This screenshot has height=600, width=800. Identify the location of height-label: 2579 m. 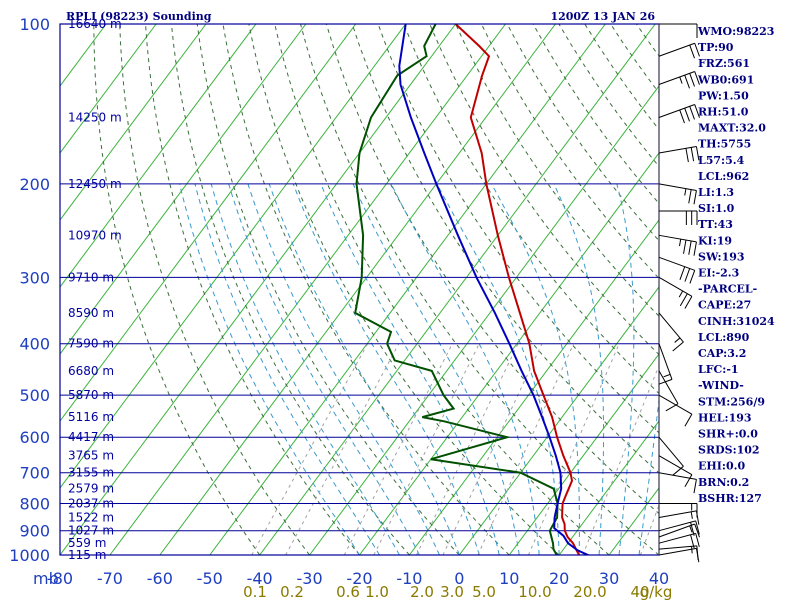
(91, 489).